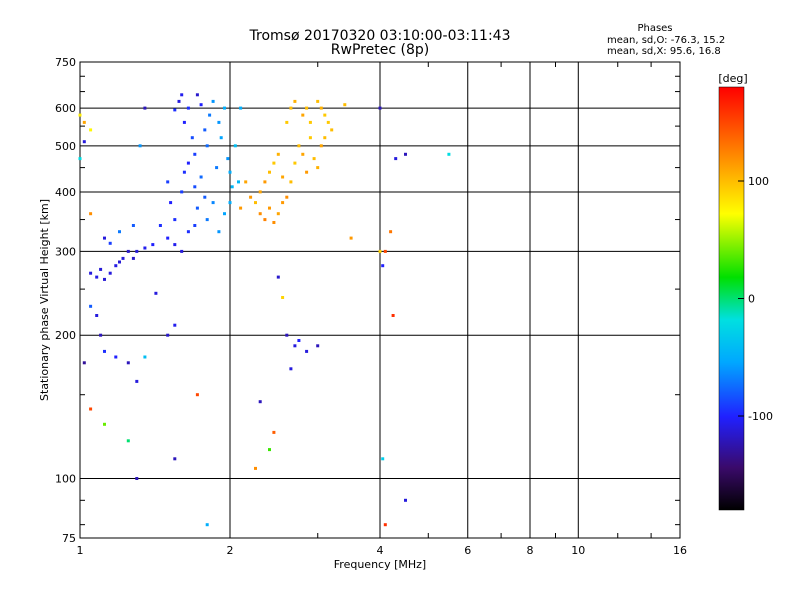 The height and width of the screenshot is (600, 800). I want to click on y-tick-label: 100, so click(65, 479).